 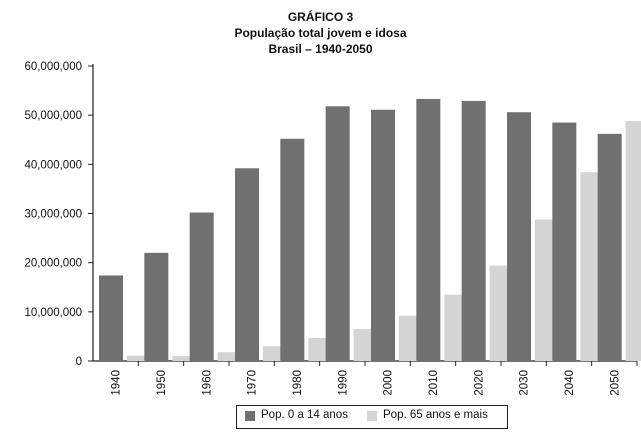 What do you see at coordinates (250, 416) in the screenshot?
I see `legend-swatch-youth` at bounding box center [250, 416].